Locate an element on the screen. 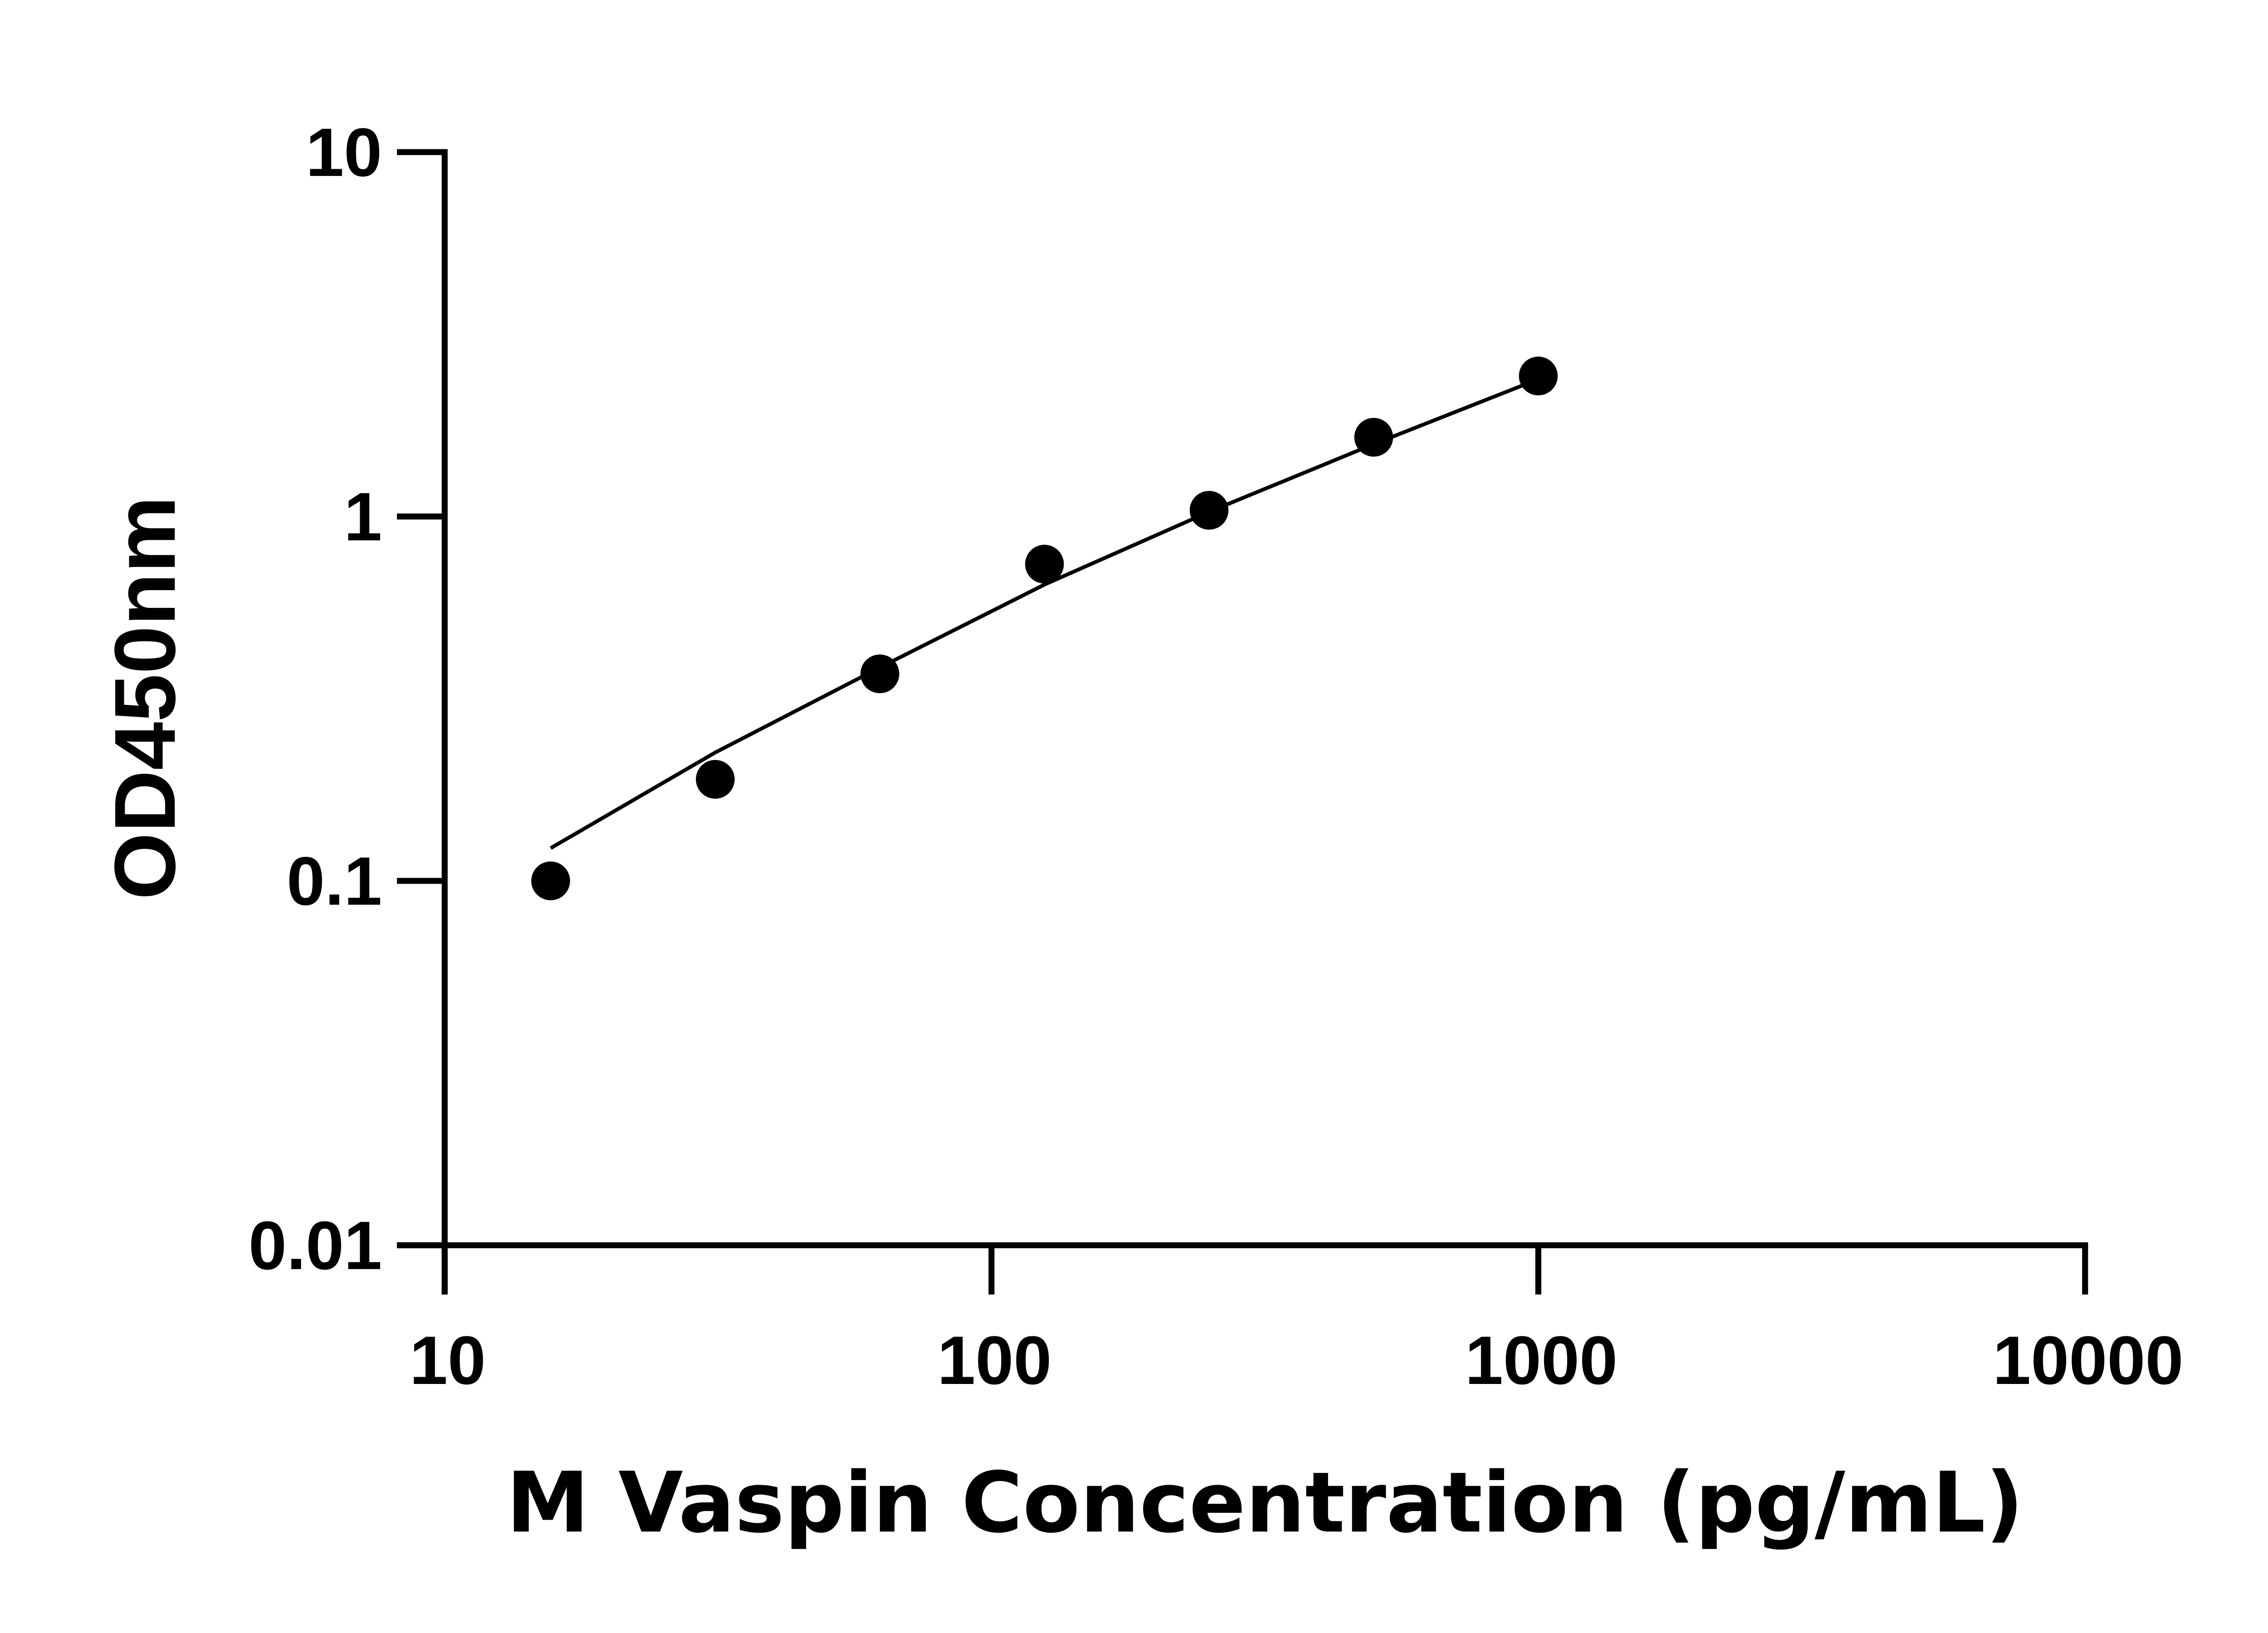 The height and width of the screenshot is (1633, 2268). y-tick-label: 1 is located at coordinates (363, 517).